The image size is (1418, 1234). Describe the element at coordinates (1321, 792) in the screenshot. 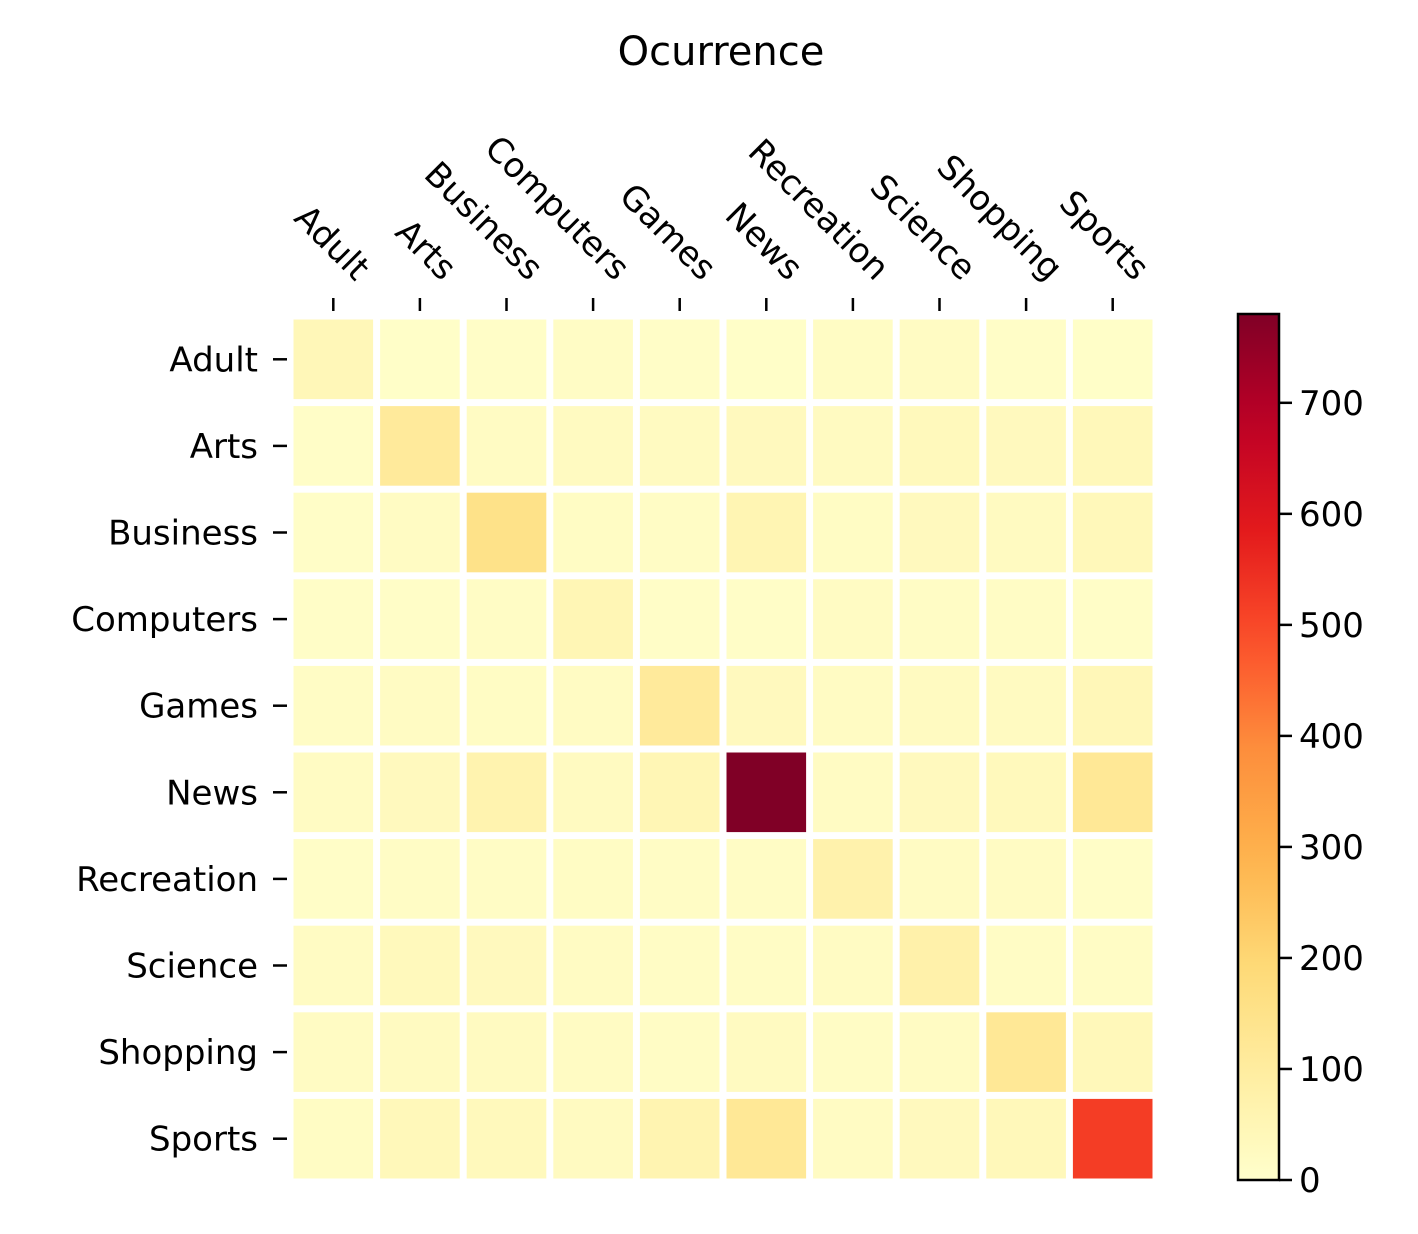

I see `colorbar-ticks: 0 100 200 300 400 500 600 700` at that location.